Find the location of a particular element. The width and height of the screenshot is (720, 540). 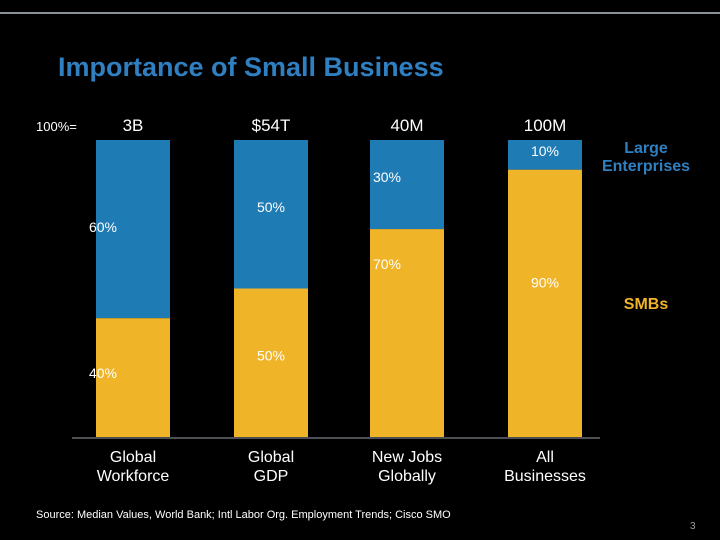

bar-total-label-4: 100M is located at coordinates (545, 125).